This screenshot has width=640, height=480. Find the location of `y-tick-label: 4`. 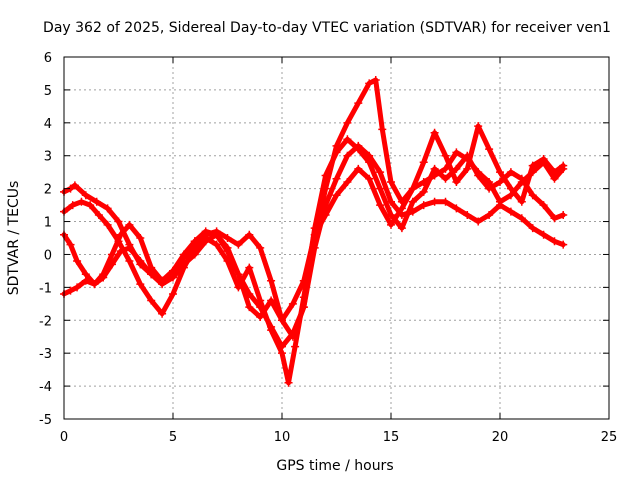

y-tick-label: 4 is located at coordinates (48, 124).